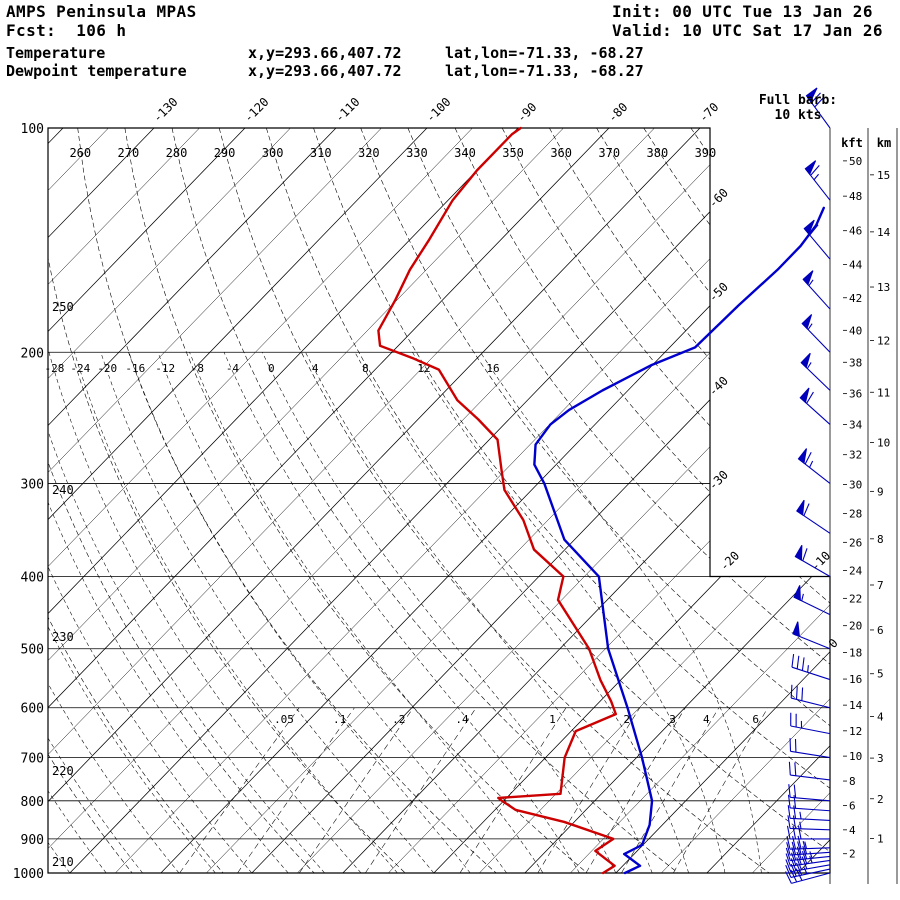  Describe the element at coordinates (855, 514) in the screenshot. I see `svg-text: 28` at that location.